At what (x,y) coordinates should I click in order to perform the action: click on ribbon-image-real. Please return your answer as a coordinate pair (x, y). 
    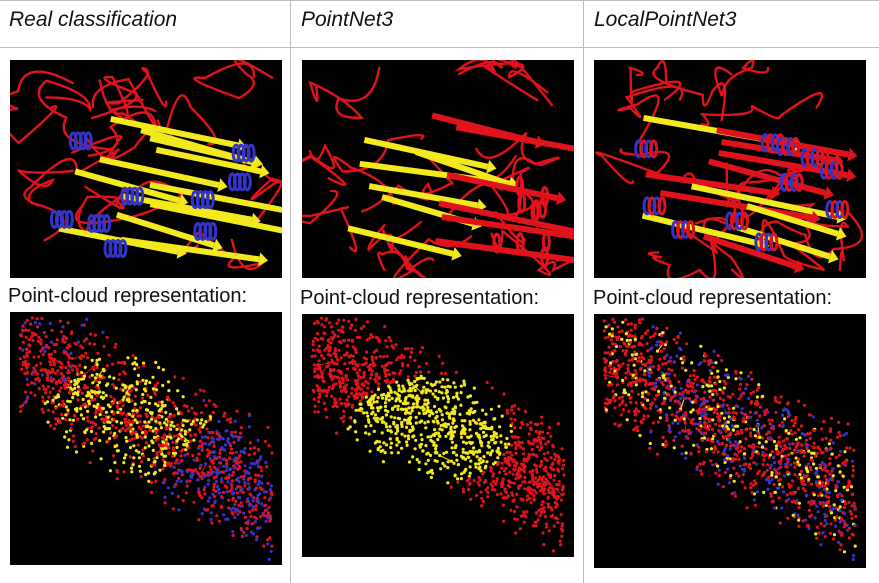
    Looking at the image, I should click on (146, 169).